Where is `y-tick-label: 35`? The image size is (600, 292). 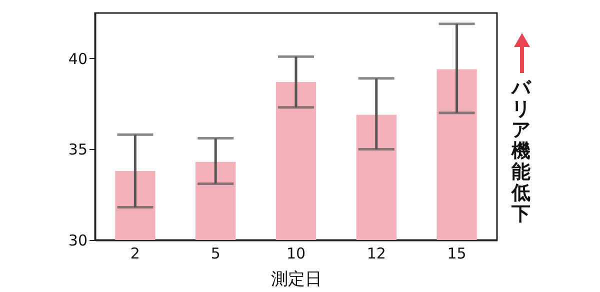 y-tick-label: 35 is located at coordinates (78, 149).